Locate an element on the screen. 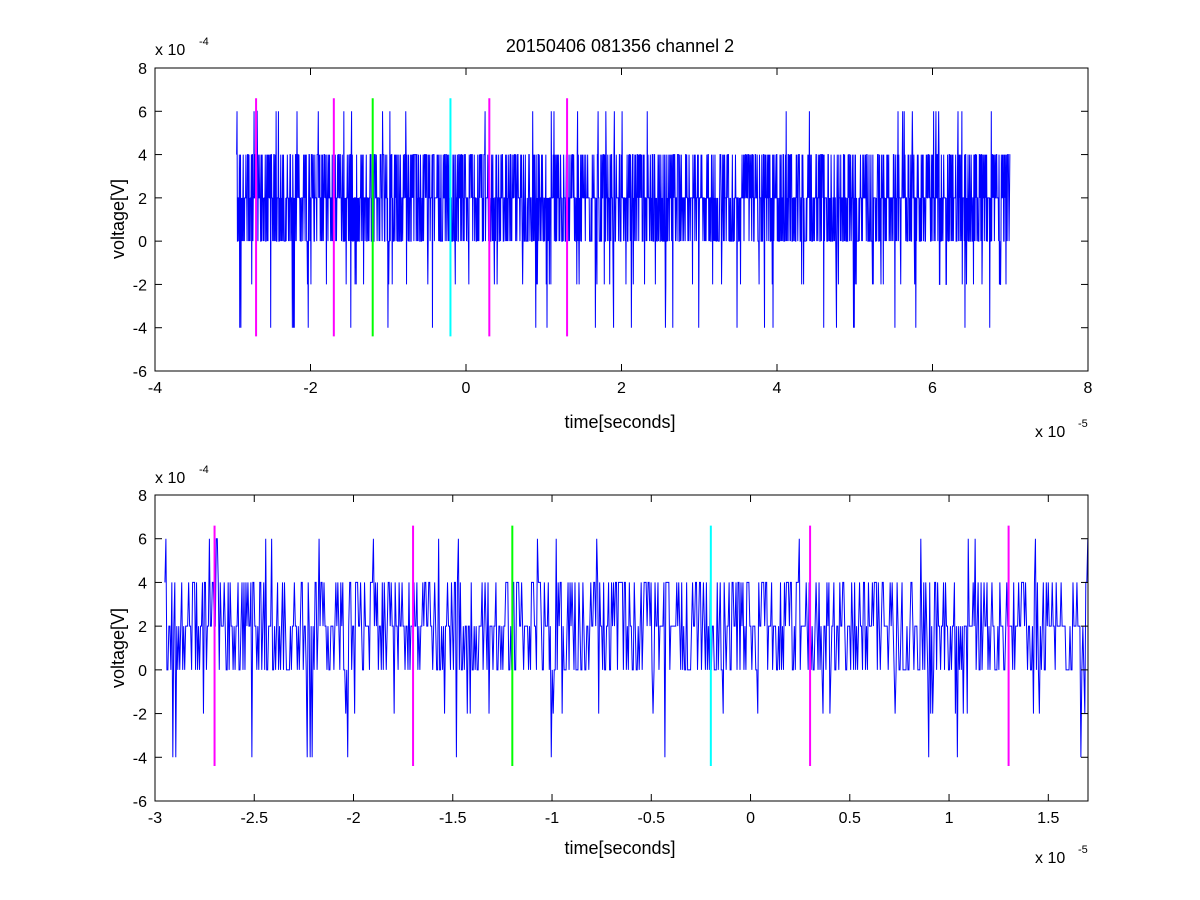 This screenshot has height=900, width=1200. bottom-x-exponent-base: x 10 is located at coordinates (1050, 858).